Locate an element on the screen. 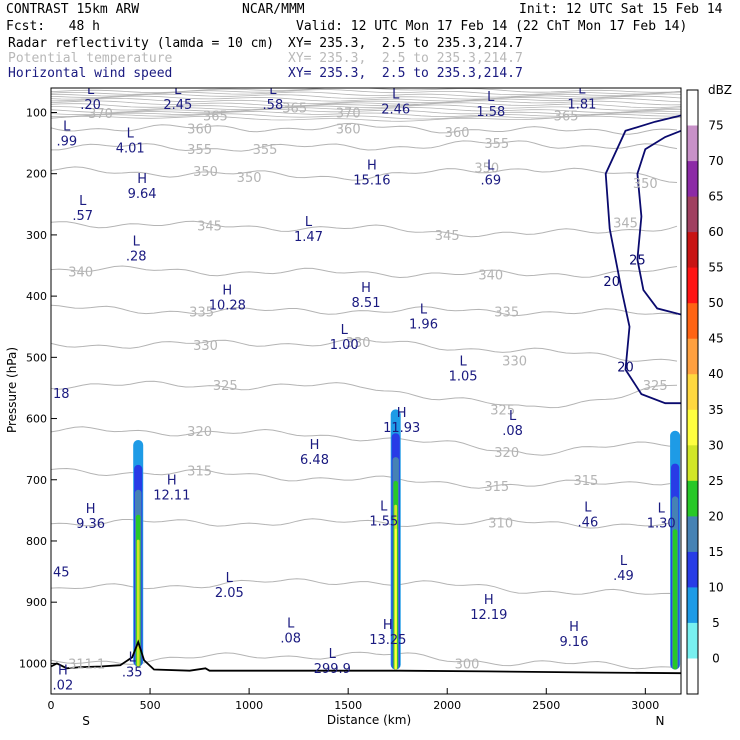 The width and height of the screenshot is (740, 740). theta-label: 335 is located at coordinates (201, 312).